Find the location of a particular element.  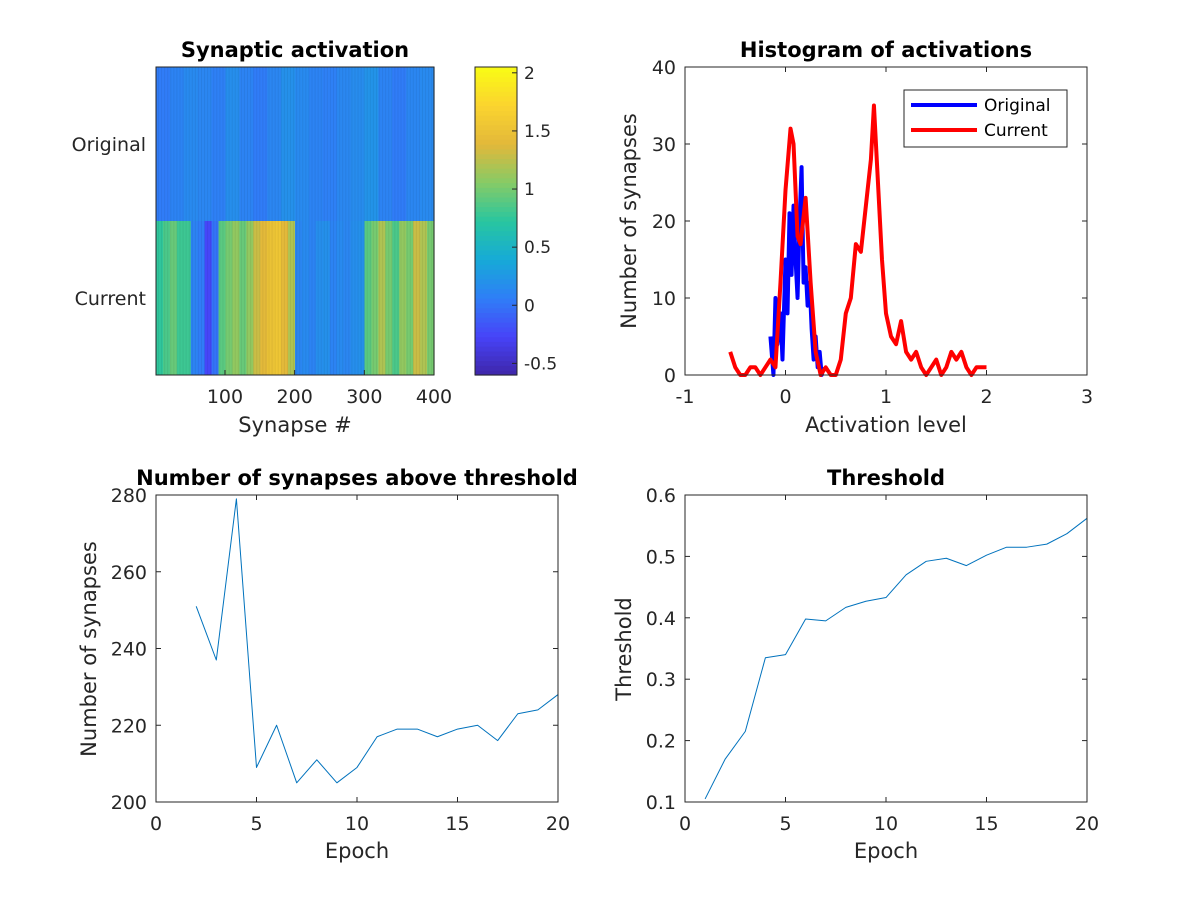

synapses-x-tick-label: 5 is located at coordinates (256, 824).